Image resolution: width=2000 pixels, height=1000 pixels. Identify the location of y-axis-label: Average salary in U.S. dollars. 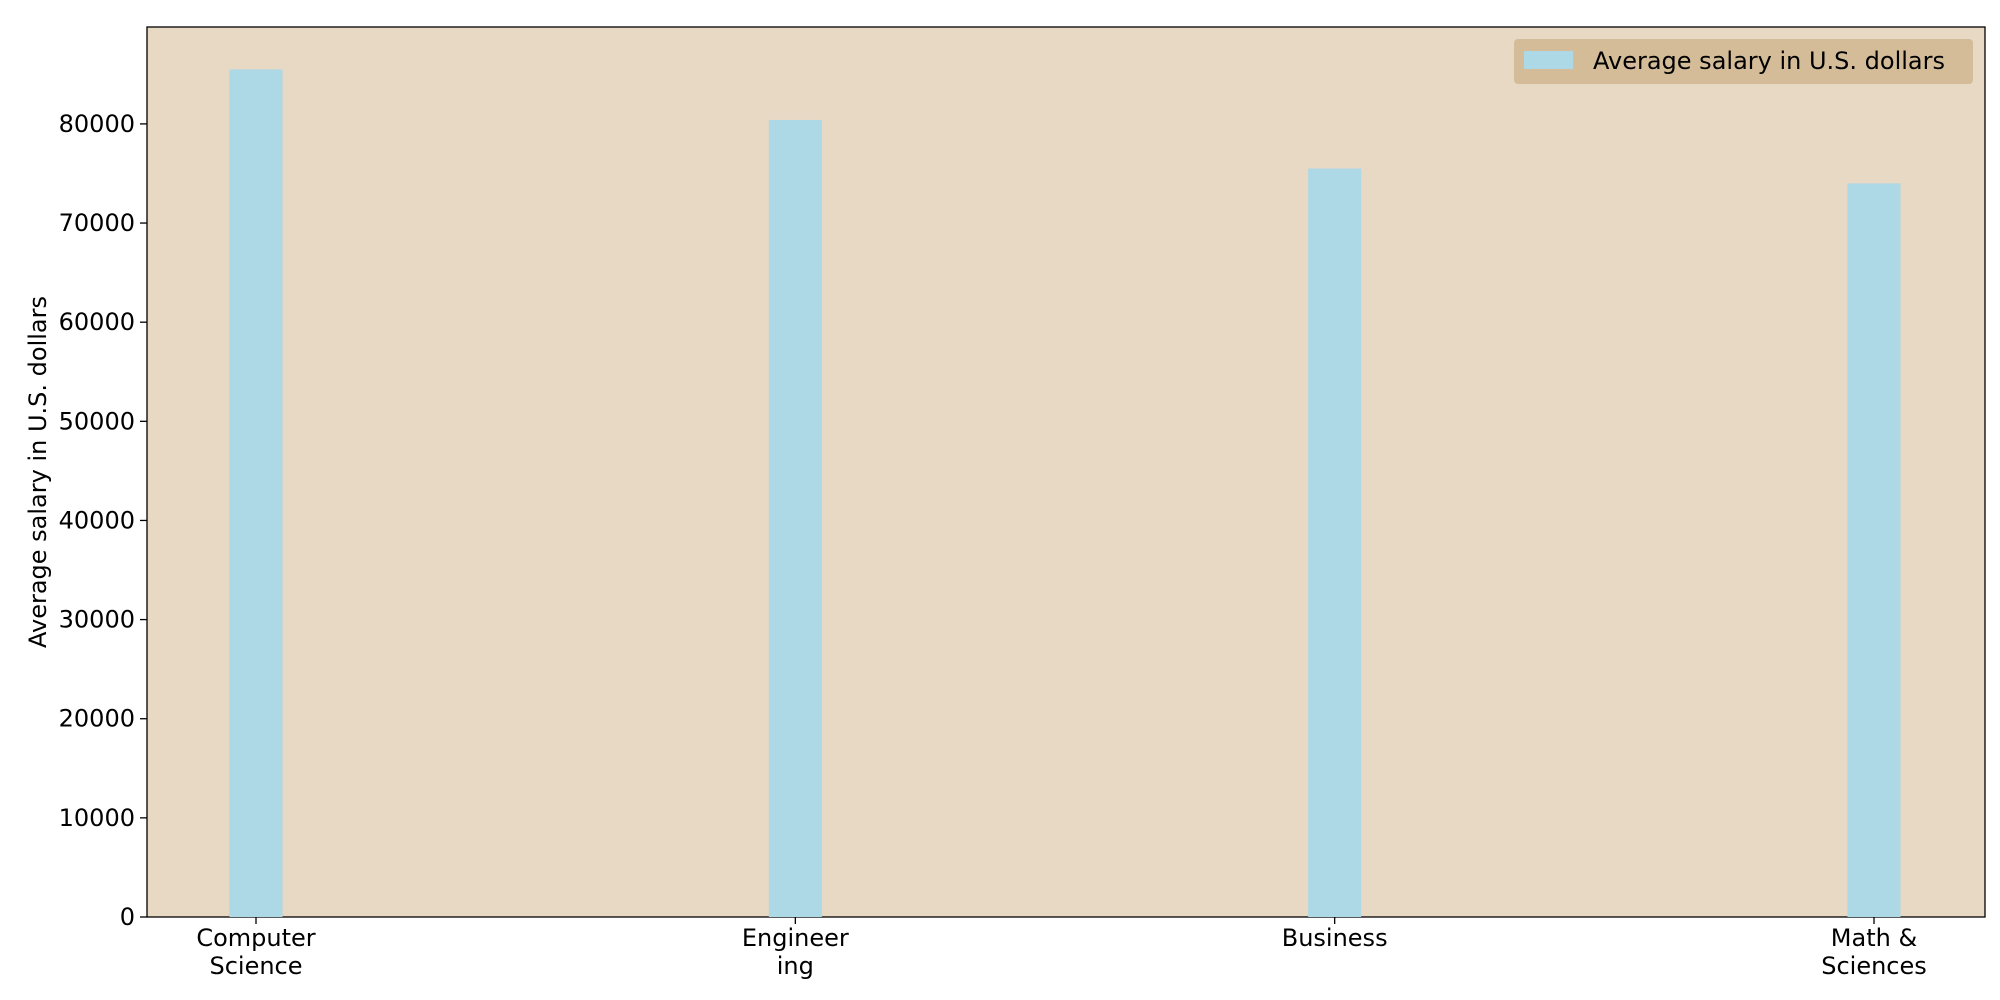
(38, 472).